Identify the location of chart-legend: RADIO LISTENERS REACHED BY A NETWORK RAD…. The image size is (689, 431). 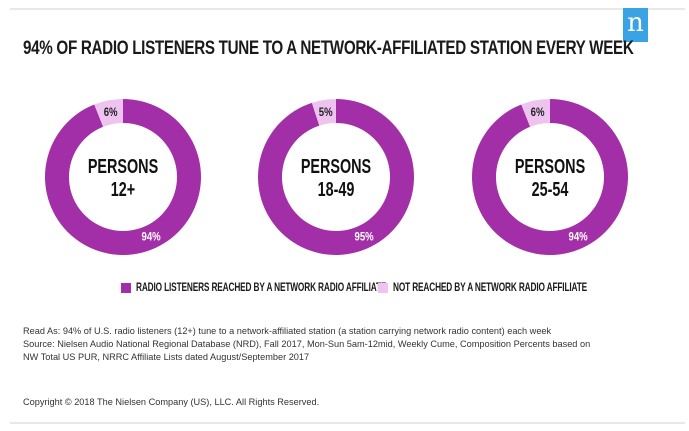
(344, 289).